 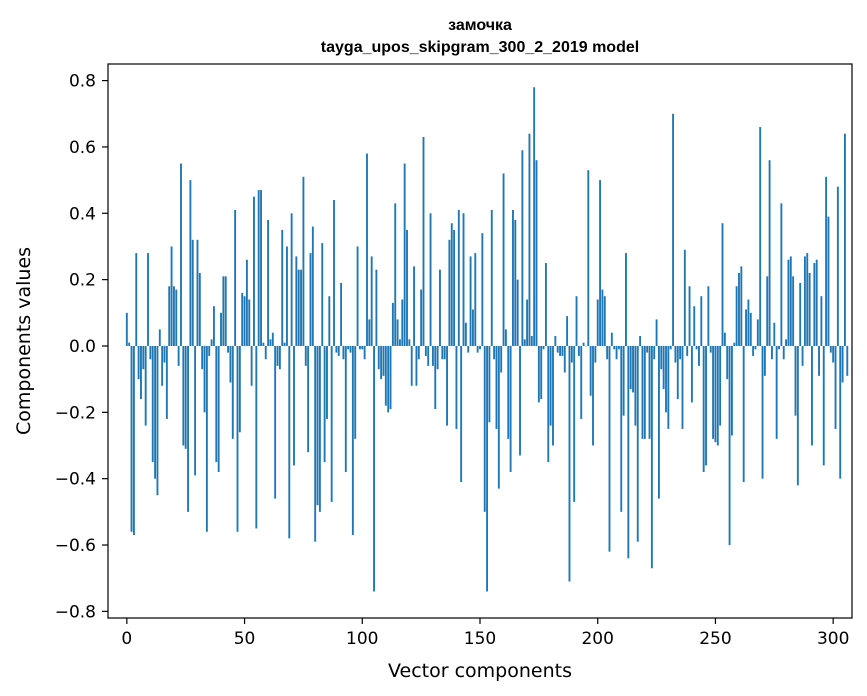 What do you see at coordinates (715, 639) in the screenshot?
I see `x-tick-label: 250` at bounding box center [715, 639].